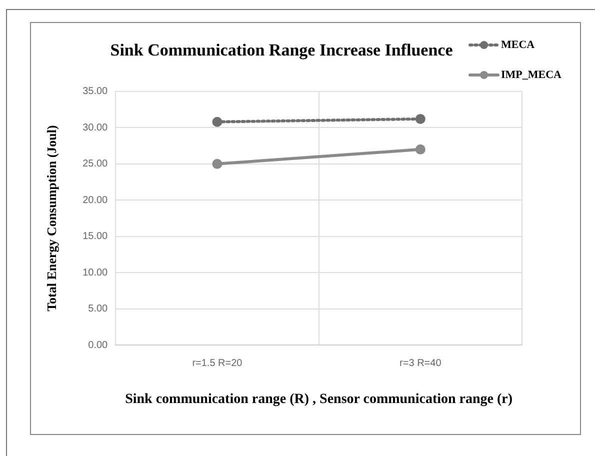 The height and width of the screenshot is (456, 595). What do you see at coordinates (282, 50) in the screenshot?
I see `chart-title: Sink Communication Range Increase Influence` at bounding box center [282, 50].